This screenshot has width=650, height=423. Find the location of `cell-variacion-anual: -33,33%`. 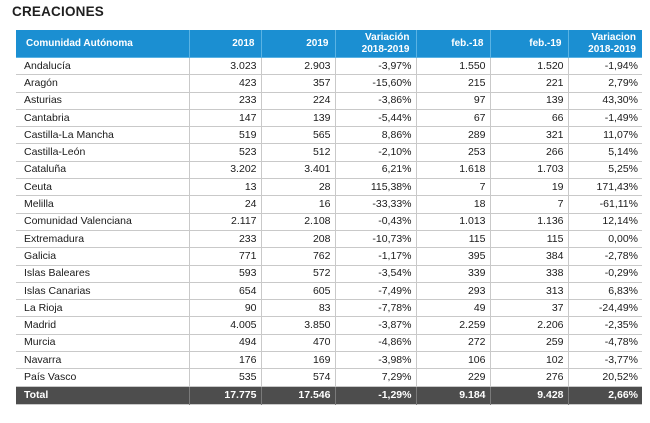

cell-variacion-anual: -33,33% is located at coordinates (375, 204).